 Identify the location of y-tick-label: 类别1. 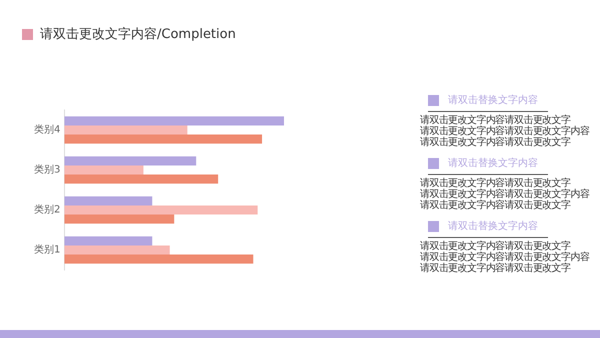
(47, 250).